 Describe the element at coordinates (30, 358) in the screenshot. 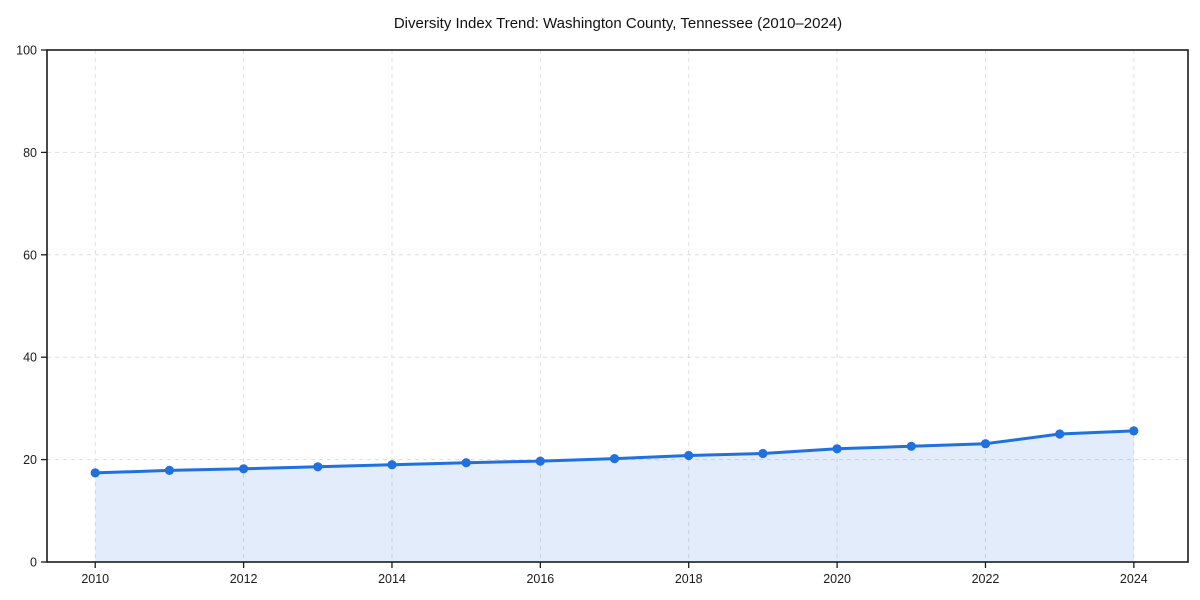

I see `y-tick-label: 40` at that location.